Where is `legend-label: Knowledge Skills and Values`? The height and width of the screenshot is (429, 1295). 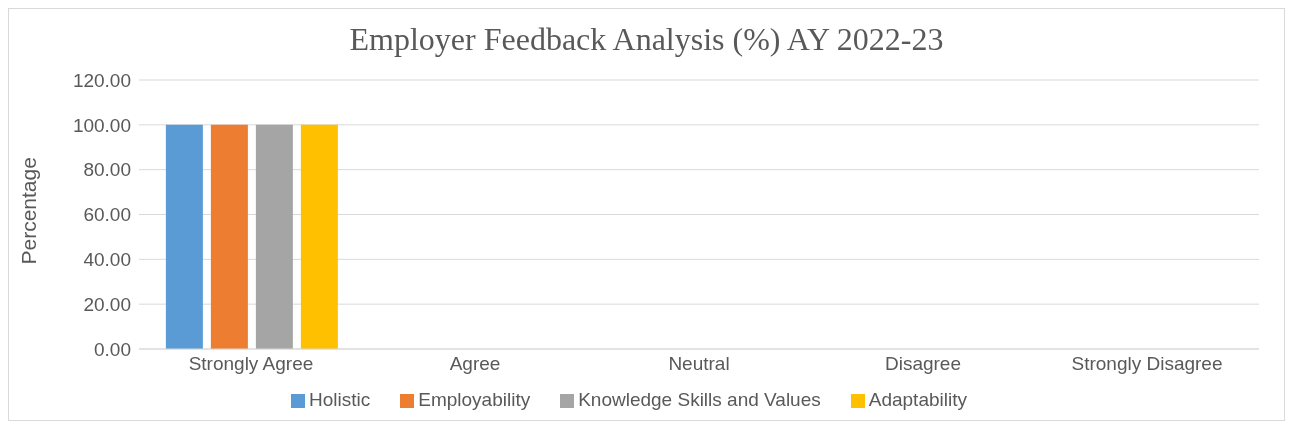 legend-label: Knowledge Skills and Values is located at coordinates (699, 399).